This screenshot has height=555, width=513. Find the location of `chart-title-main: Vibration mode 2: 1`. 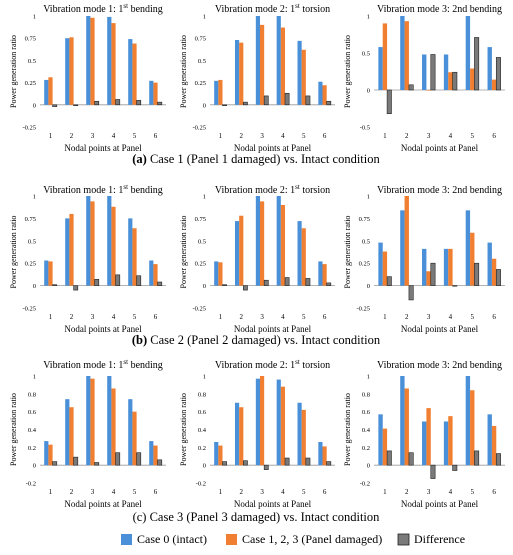

chart-title-main: Vibration mode 2: 1 is located at coordinates (255, 9).